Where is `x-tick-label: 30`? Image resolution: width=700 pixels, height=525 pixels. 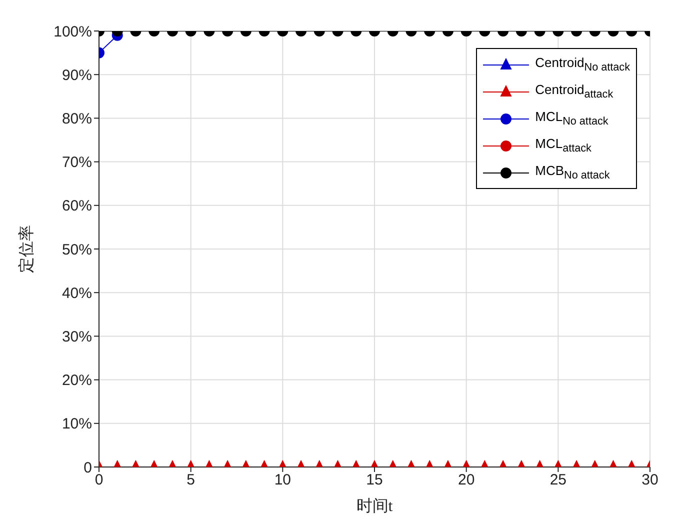 x-tick-label: 30 is located at coordinates (650, 480).